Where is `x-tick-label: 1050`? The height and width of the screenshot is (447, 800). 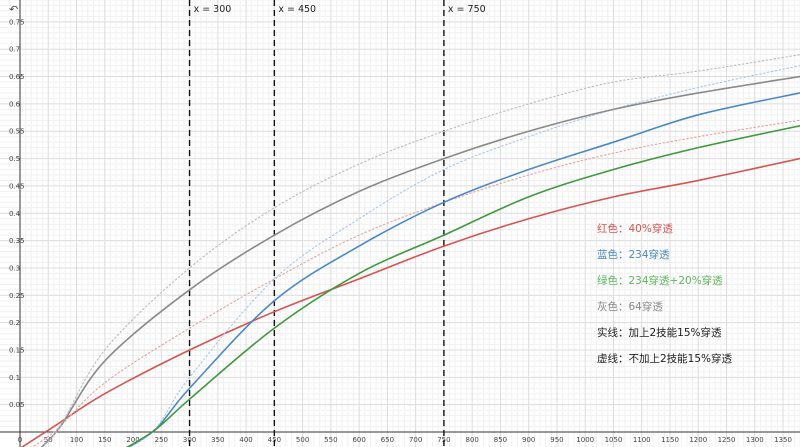
x-tick-label: 1050 is located at coordinates (614, 440).